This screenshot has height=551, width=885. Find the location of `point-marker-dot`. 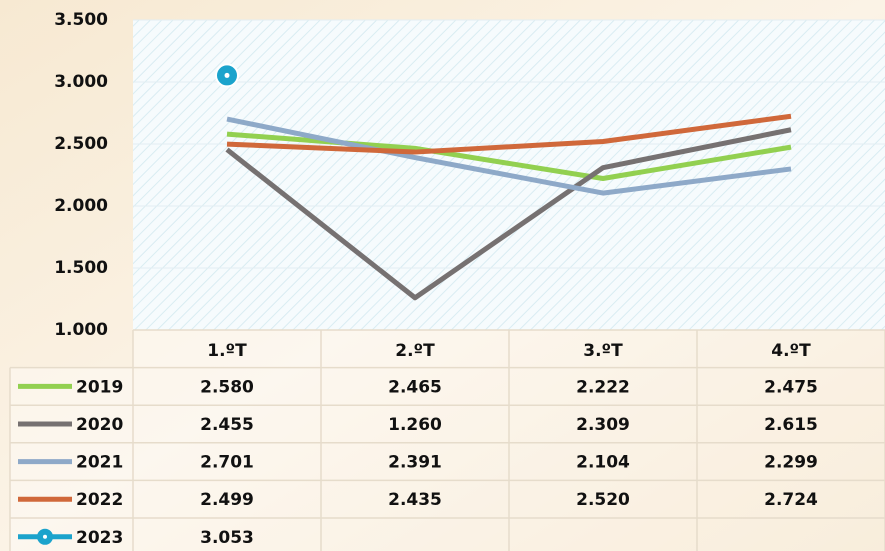

point-marker-dot is located at coordinates (227, 75).